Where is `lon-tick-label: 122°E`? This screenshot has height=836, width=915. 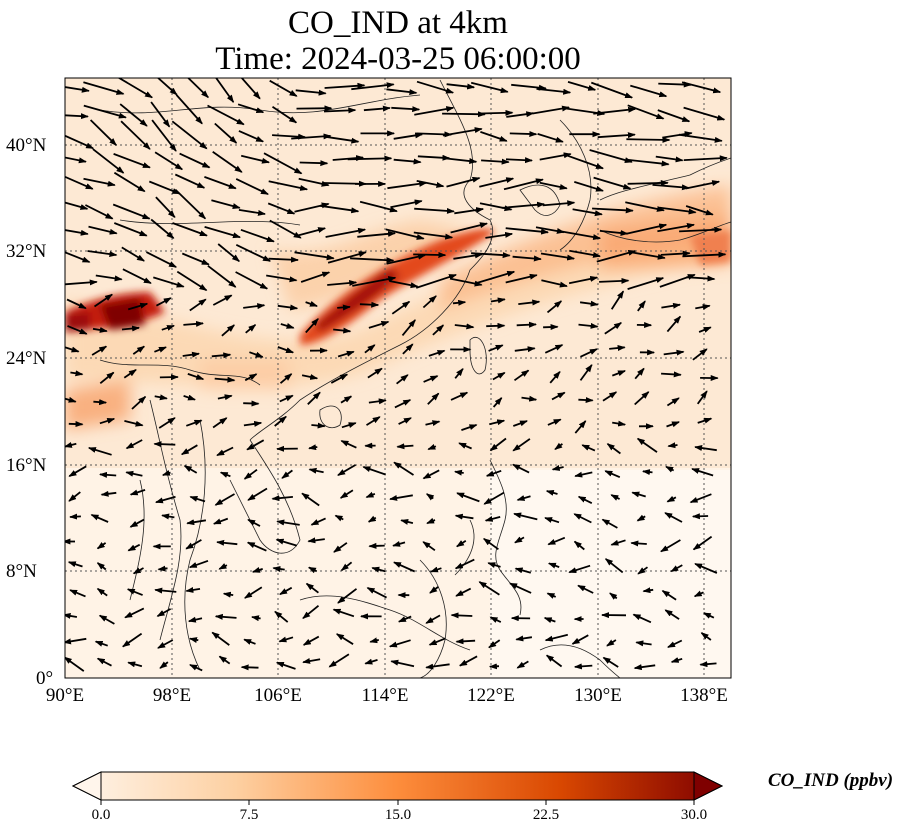
lon-tick-label: 122°E is located at coordinates (491, 695).